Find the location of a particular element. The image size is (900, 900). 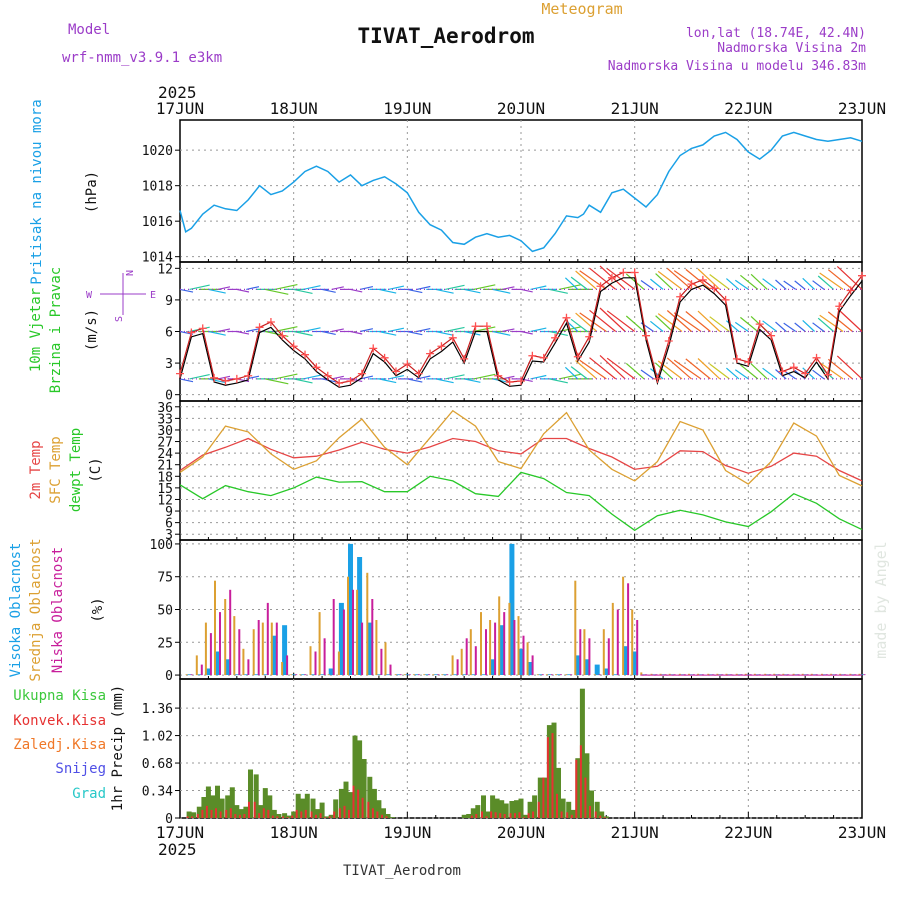

cloud-unit-label: (%) is located at coordinates (98, 609).